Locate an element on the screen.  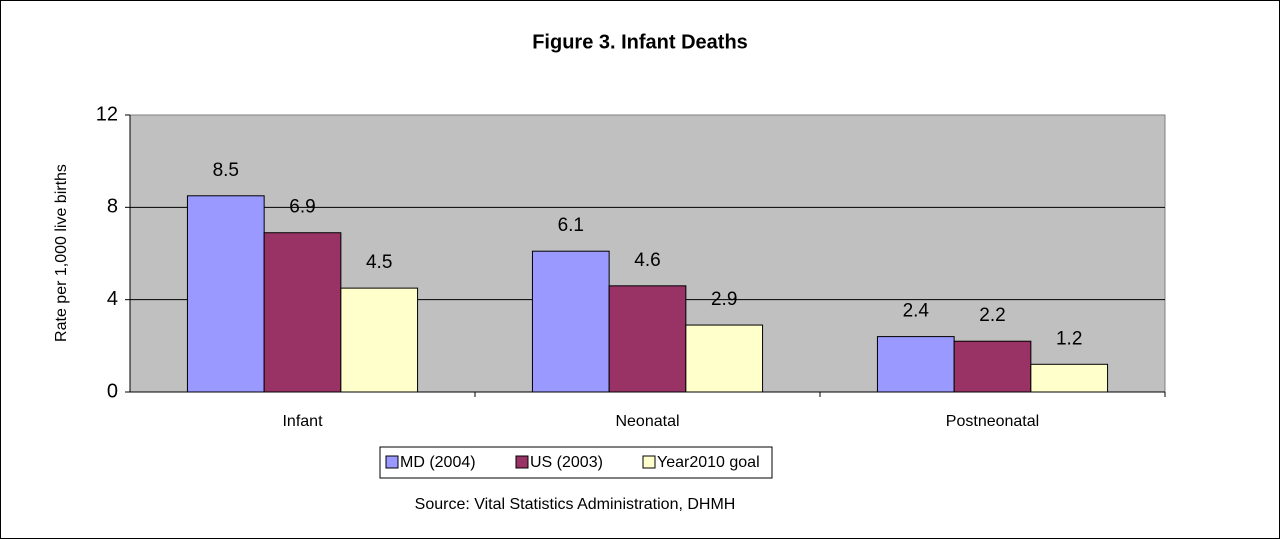
legend-label: Year2010 goal is located at coordinates (708, 462).